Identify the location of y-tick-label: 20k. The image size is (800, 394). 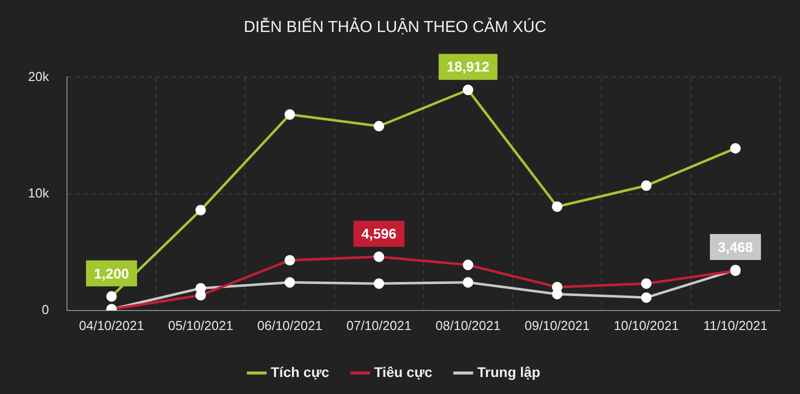
(39, 76).